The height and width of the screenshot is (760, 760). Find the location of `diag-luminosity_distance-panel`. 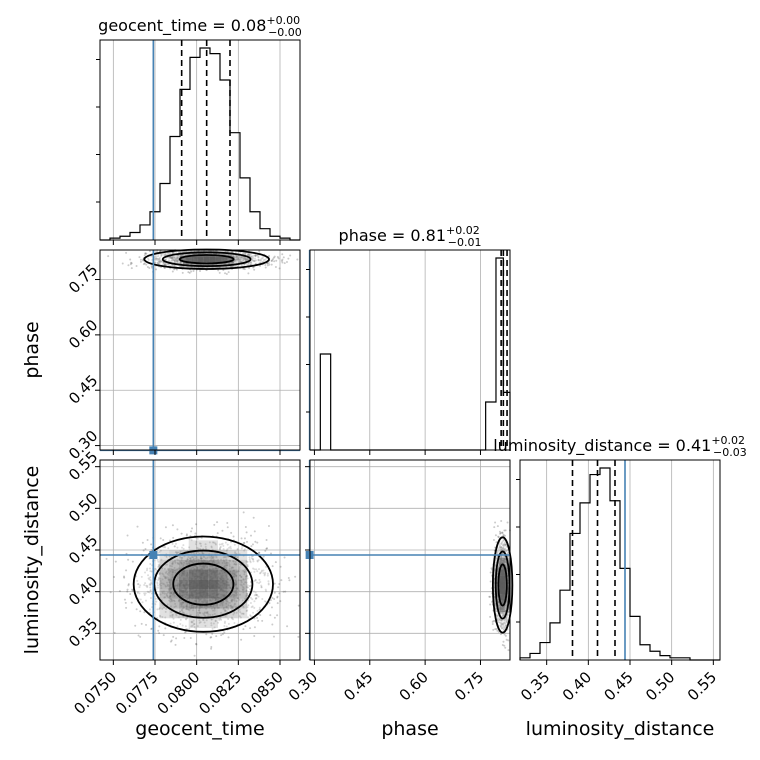

diag-luminosity_distance-panel is located at coordinates (630, 560).